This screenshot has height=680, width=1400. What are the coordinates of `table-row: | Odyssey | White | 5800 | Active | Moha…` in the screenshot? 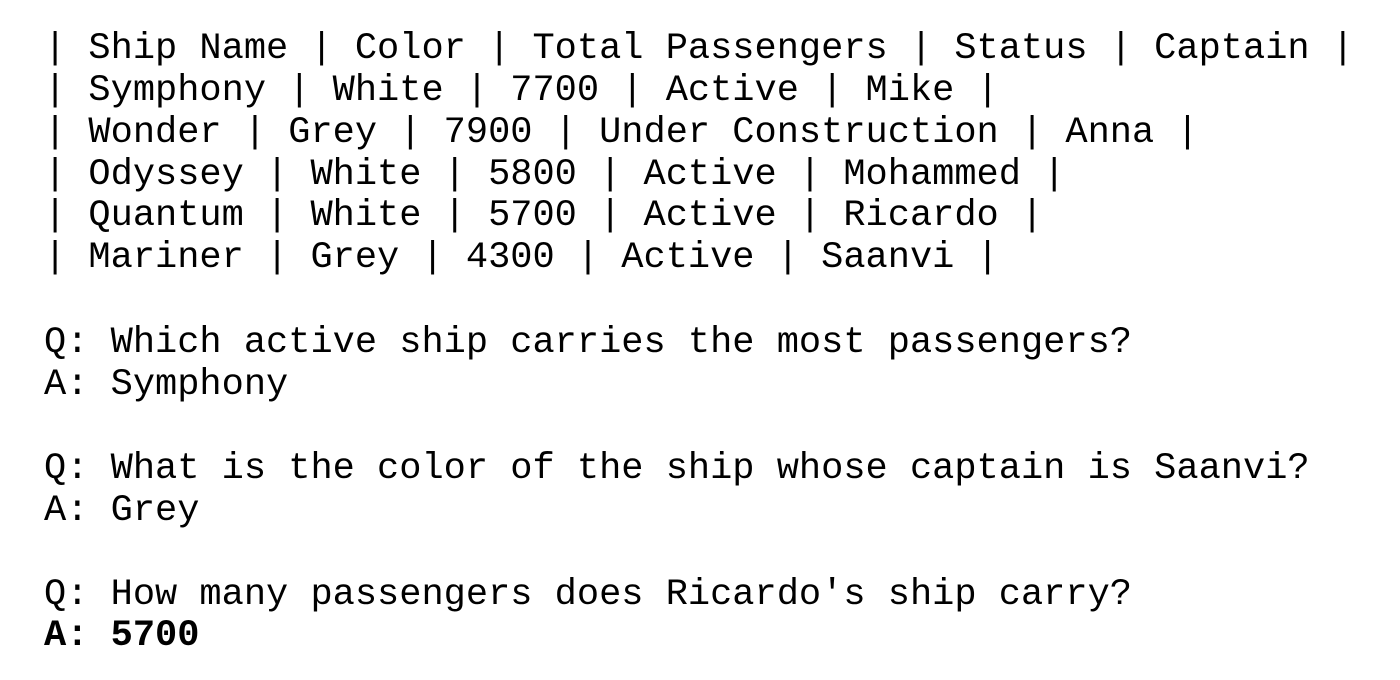 It's located at (555, 175).